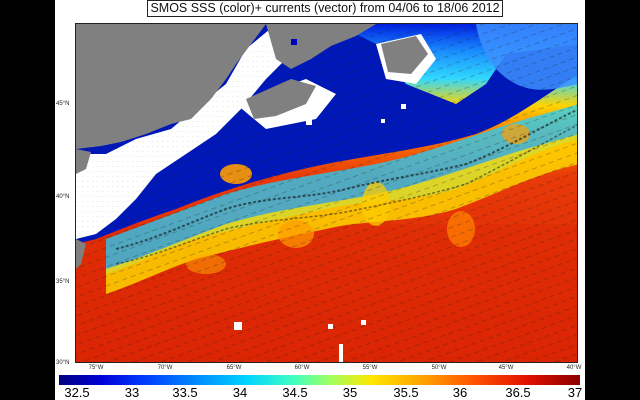 The image size is (640, 400). I want to click on lat-tick-label: 45°N, so click(63, 104).